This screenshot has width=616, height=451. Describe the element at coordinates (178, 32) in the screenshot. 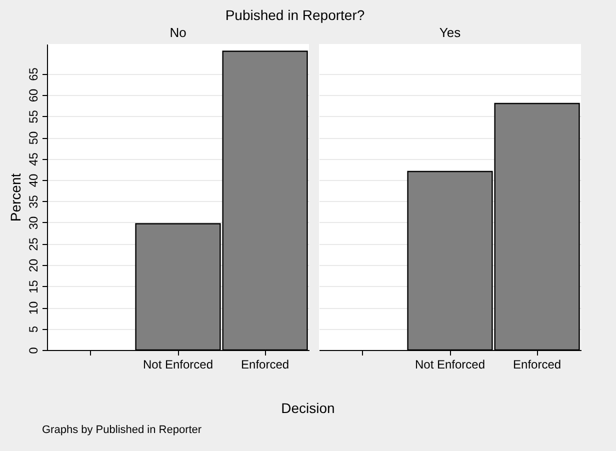

I see `chart-subtitle: No` at that location.